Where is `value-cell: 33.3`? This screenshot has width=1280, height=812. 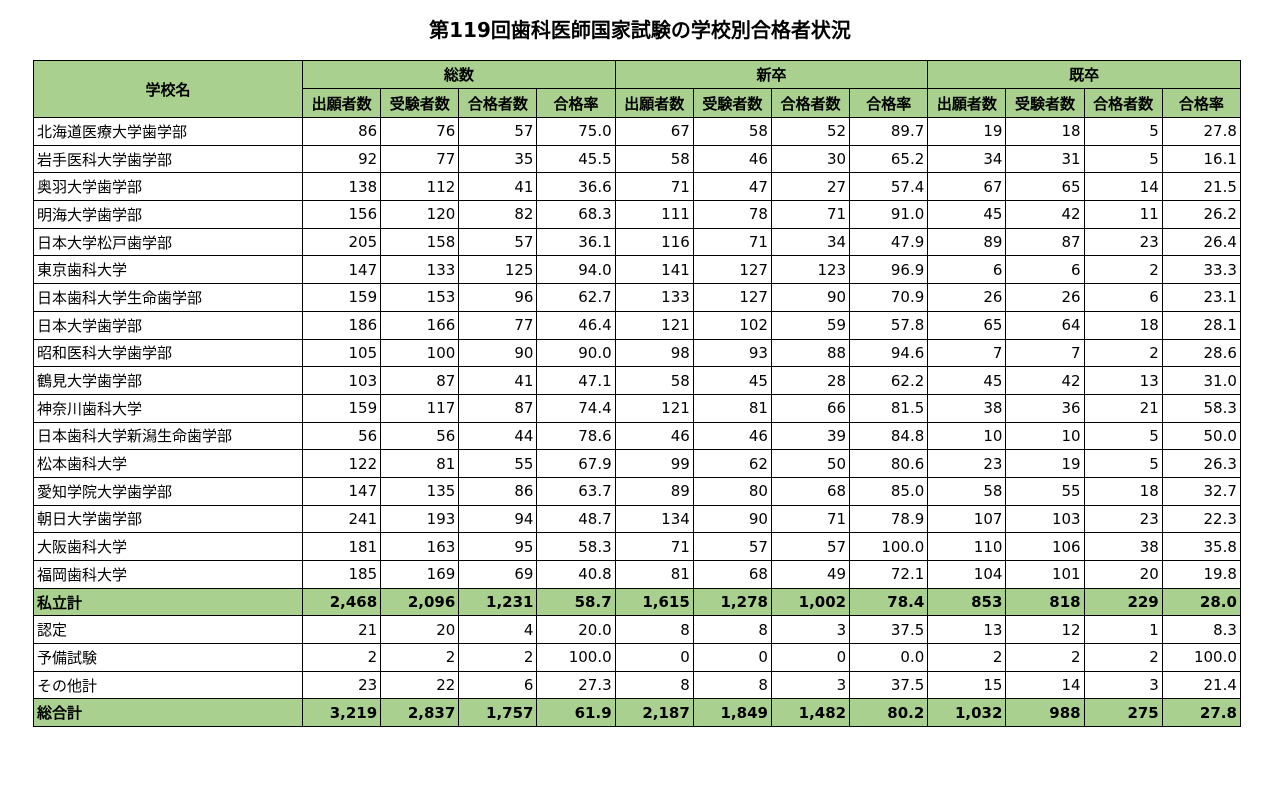
value-cell: 33.3 is located at coordinates (1201, 270).